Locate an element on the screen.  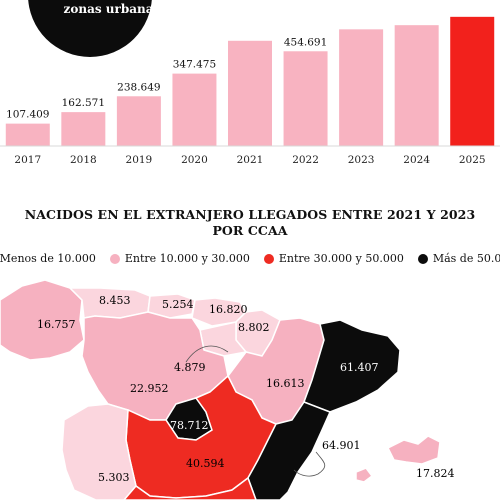
bar-2020 is located at coordinates (194, 109).